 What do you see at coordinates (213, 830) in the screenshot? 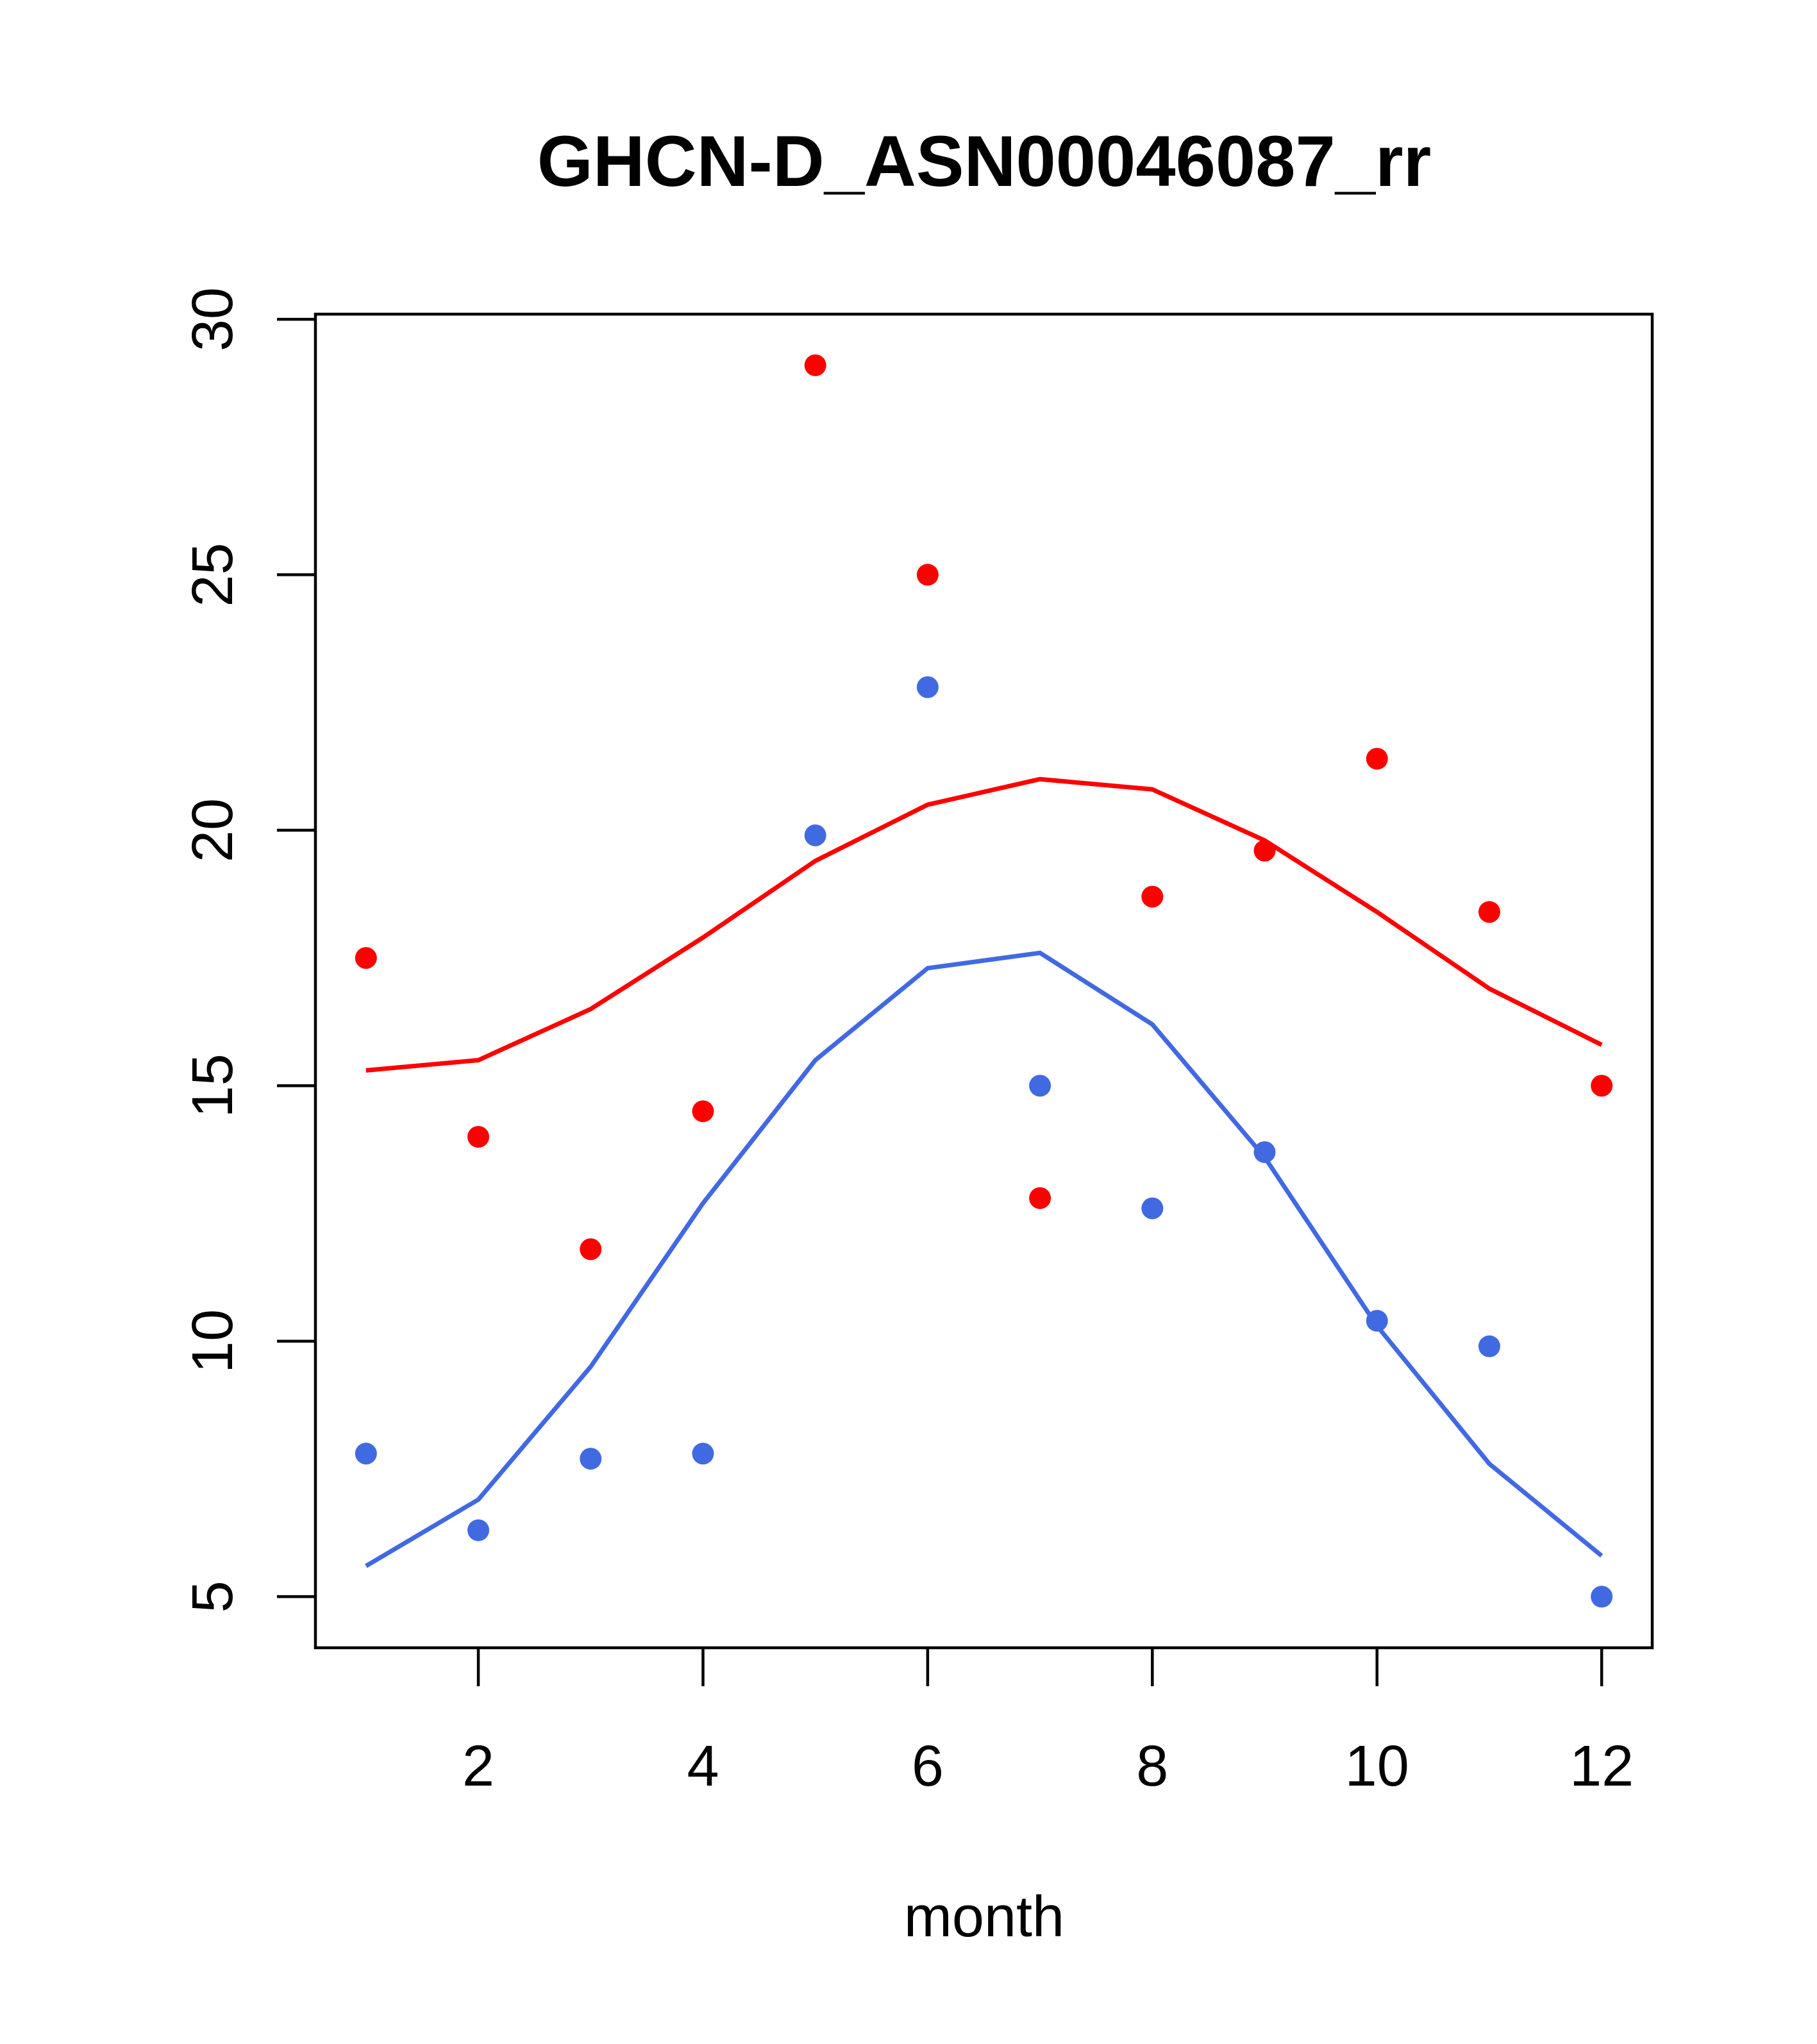
I see `y-tick-label-3: 20` at bounding box center [213, 830].